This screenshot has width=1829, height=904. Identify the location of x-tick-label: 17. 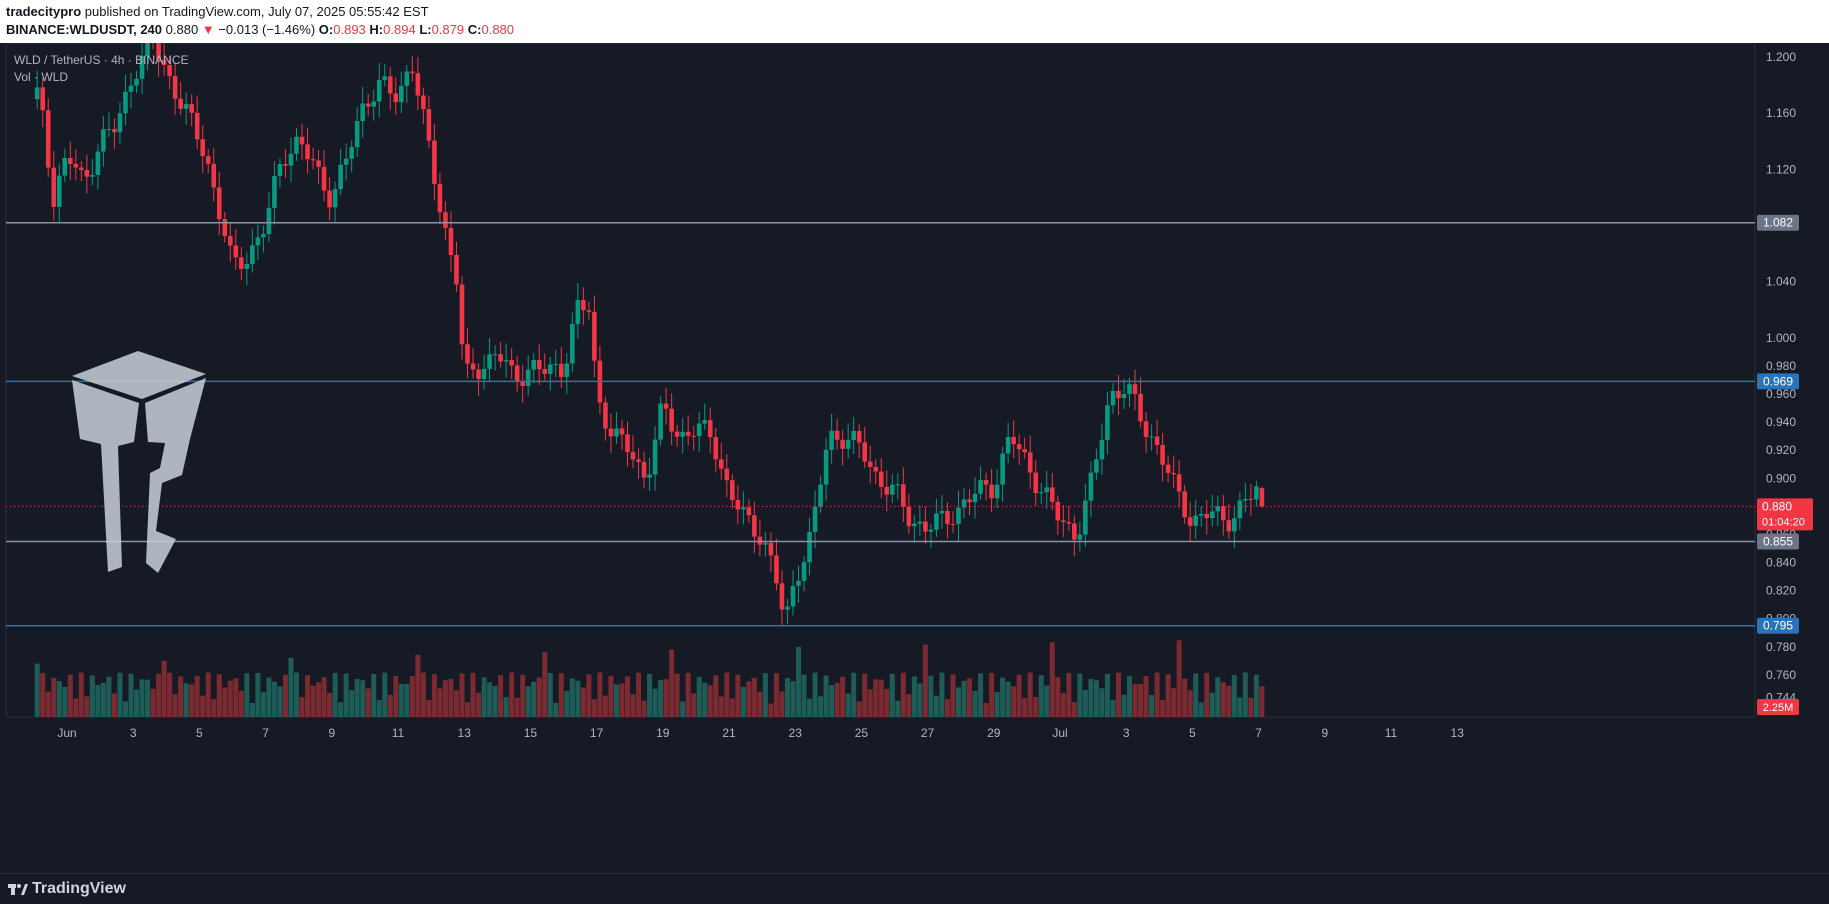
(597, 733).